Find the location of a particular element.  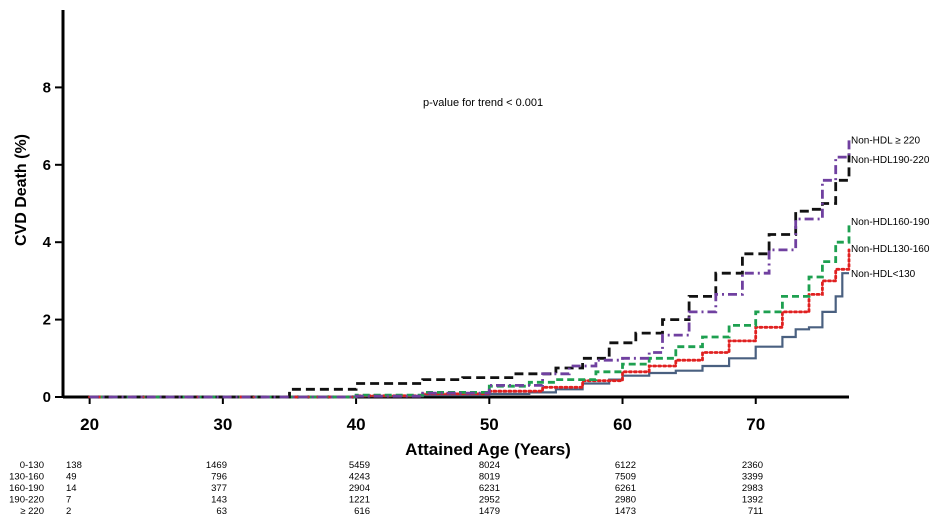

y-tick-label: 0 is located at coordinates (47, 397).